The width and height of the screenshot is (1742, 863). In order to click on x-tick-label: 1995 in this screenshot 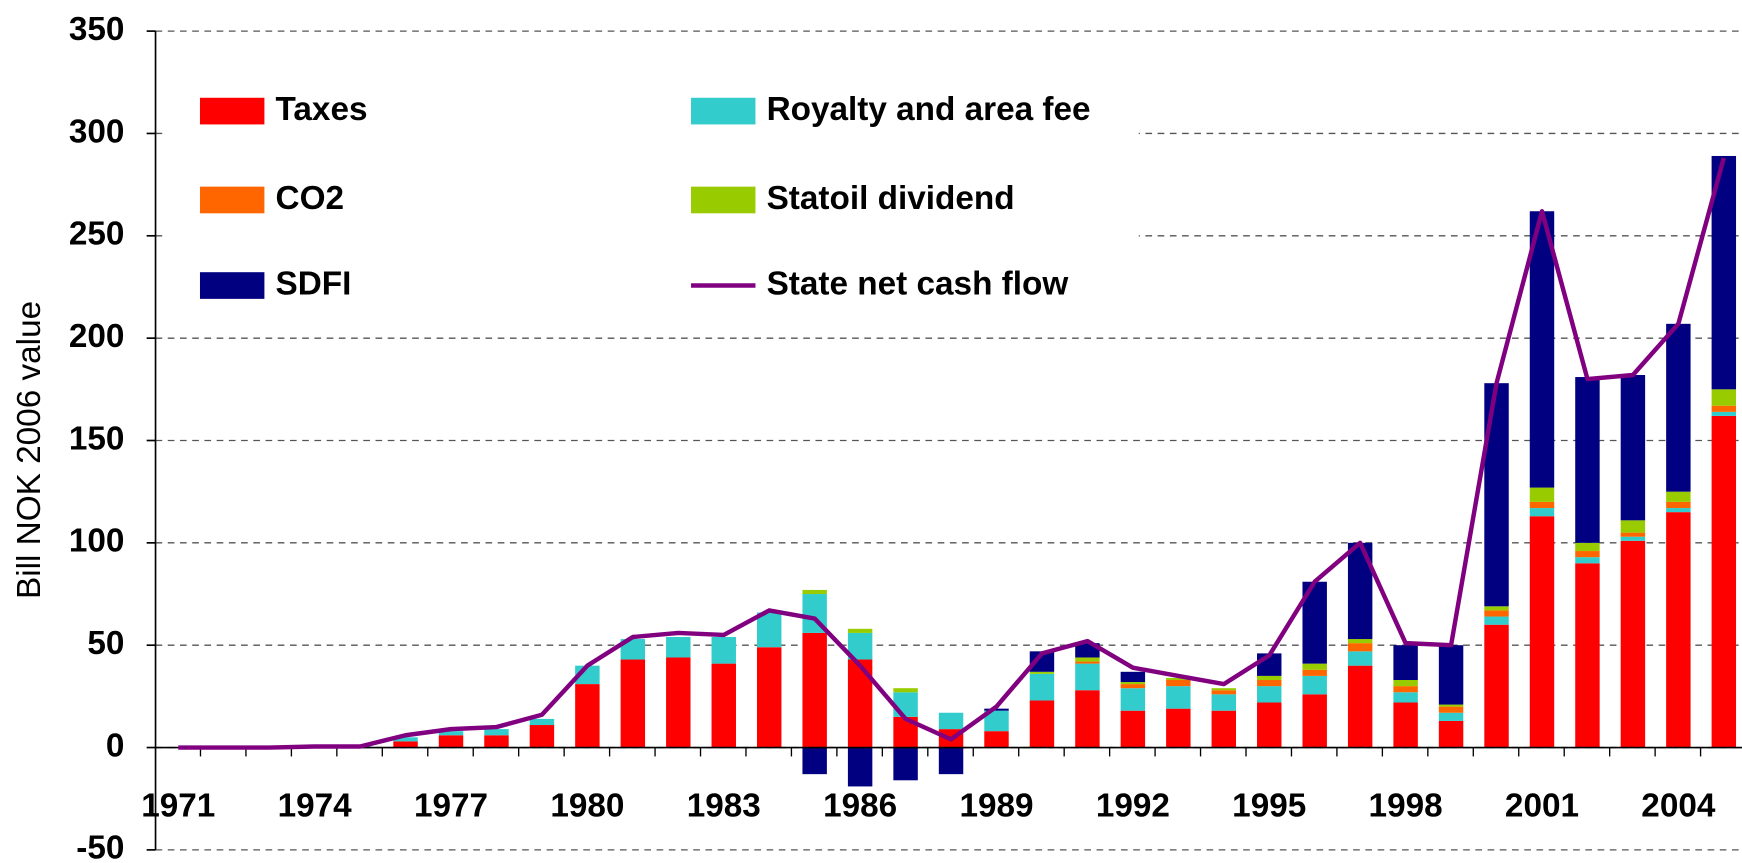, I will do `click(1269, 805)`.